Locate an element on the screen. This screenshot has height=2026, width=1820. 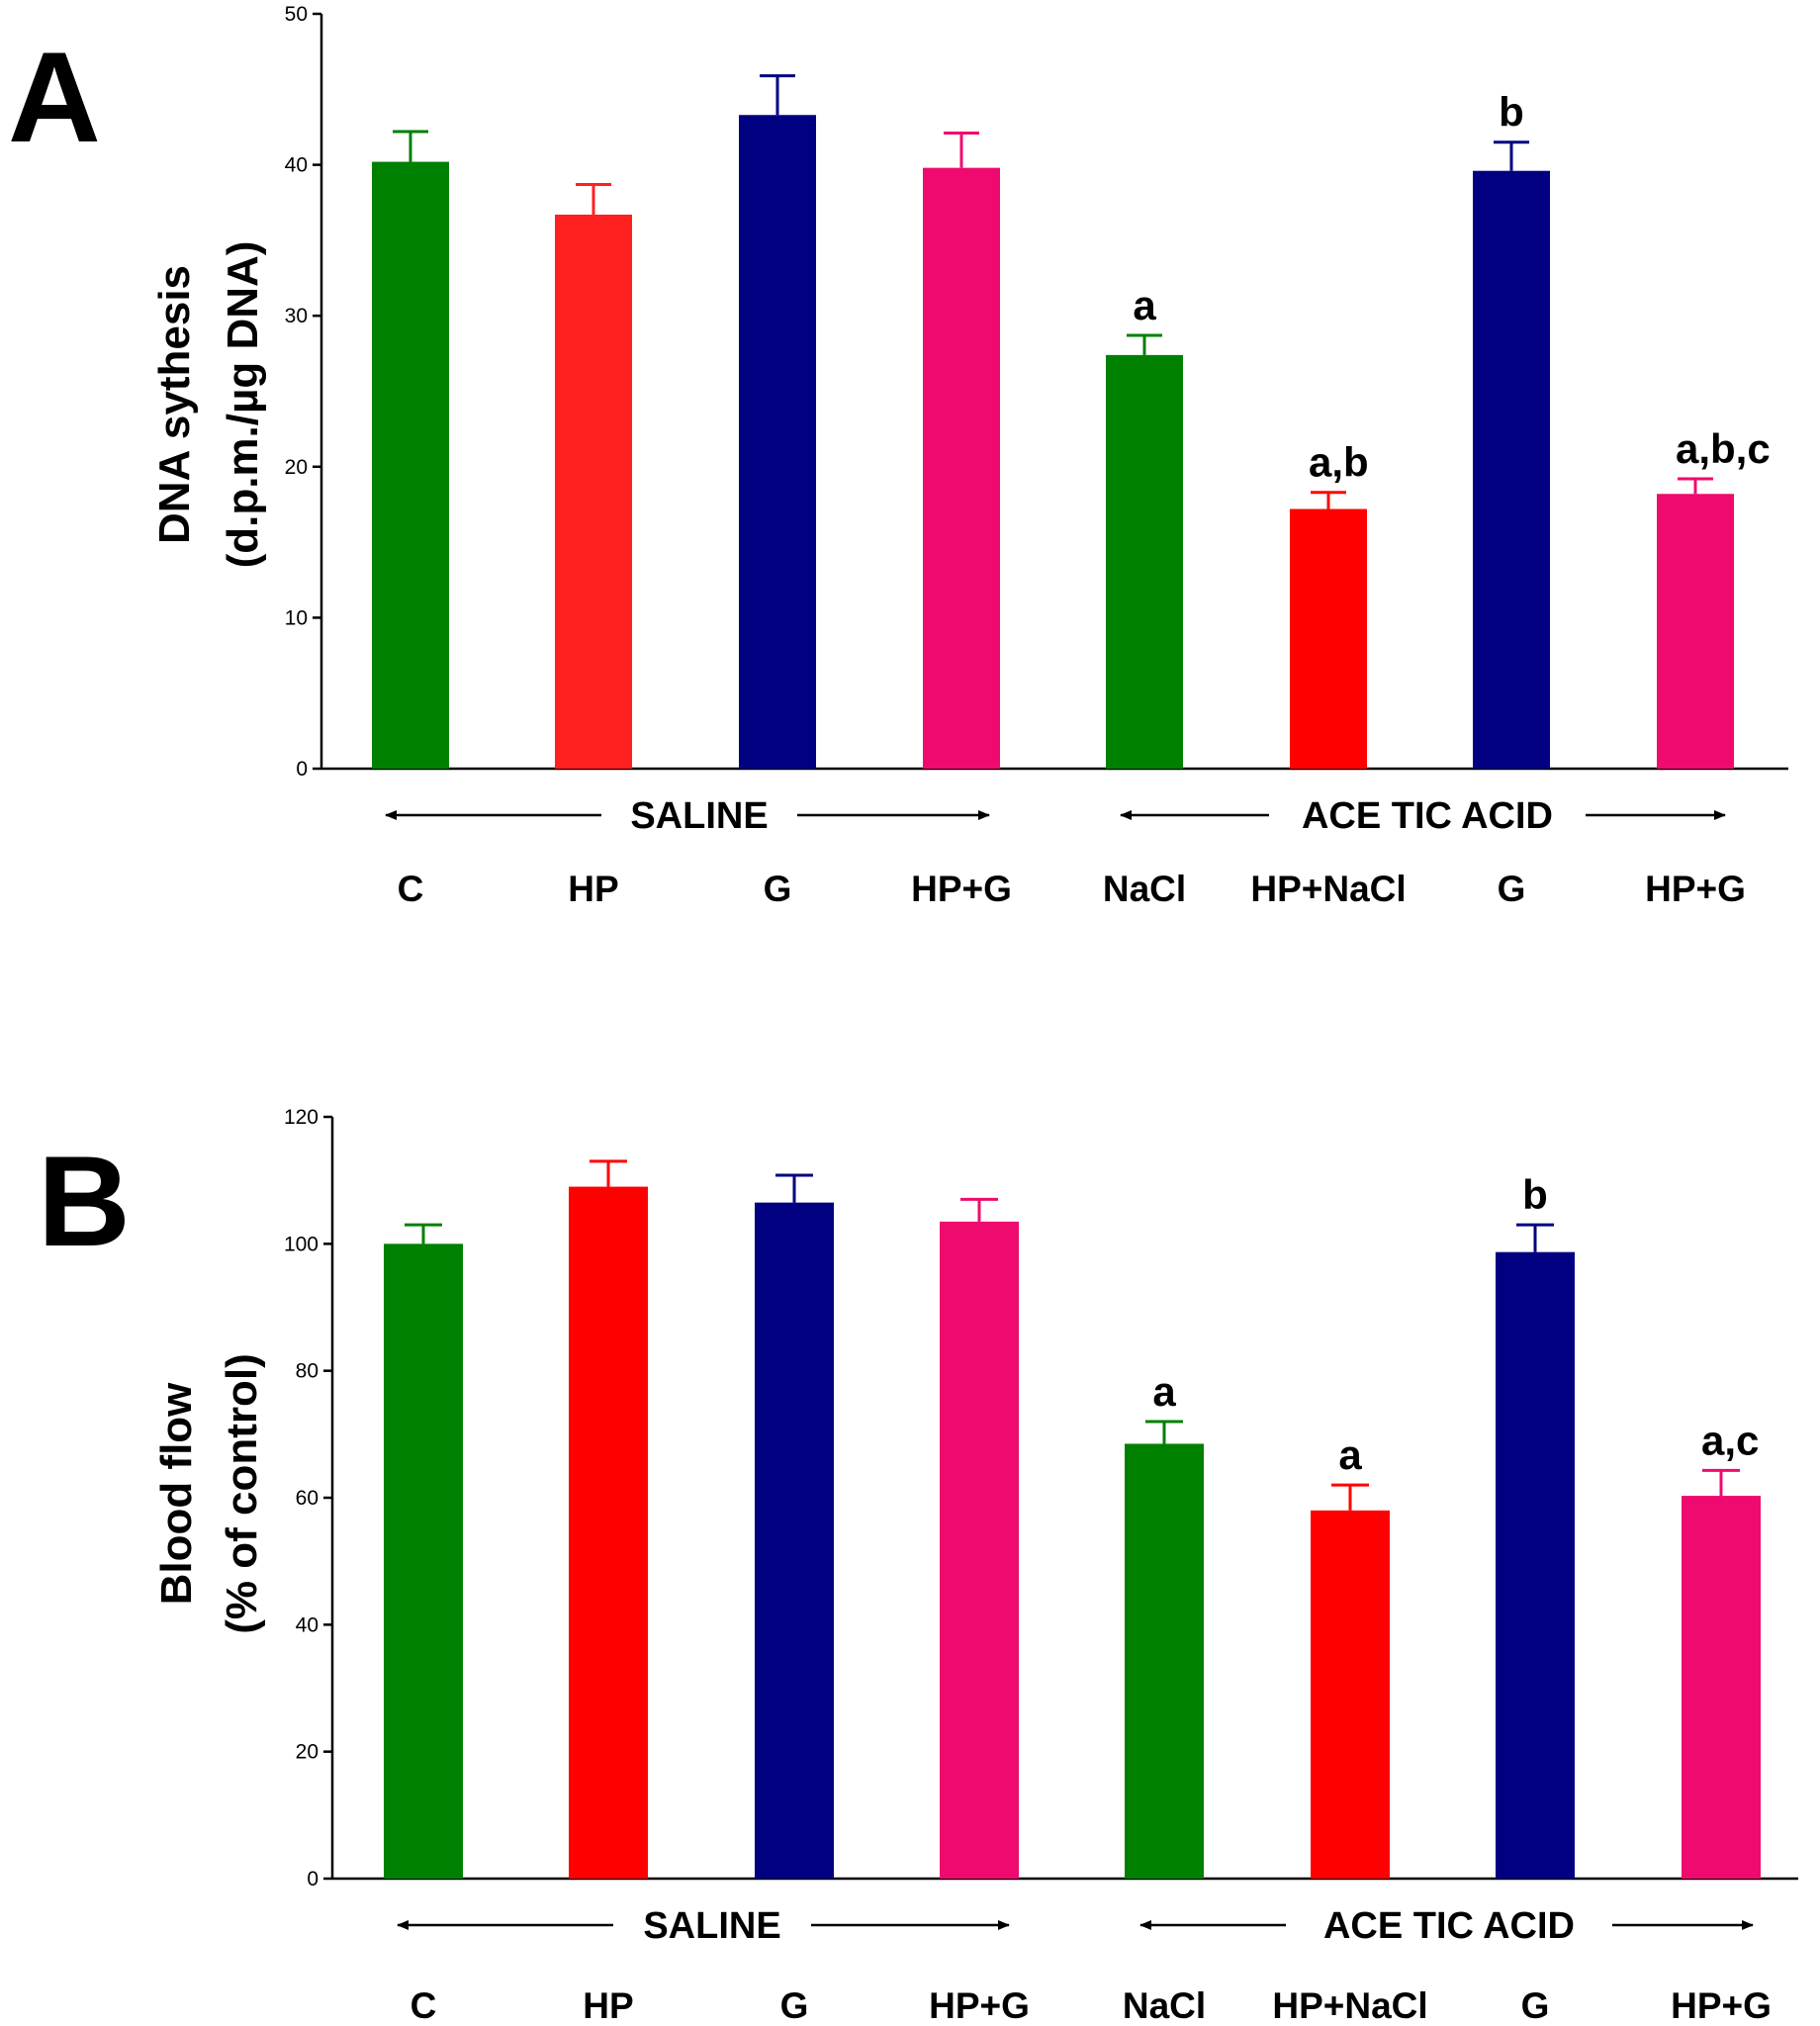
y-tick-label: 60 is located at coordinates (307, 1498).